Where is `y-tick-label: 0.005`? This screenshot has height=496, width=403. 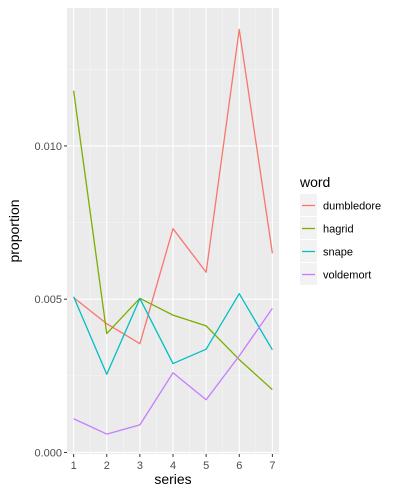 y-tick-label: 0.005 is located at coordinates (48, 300).